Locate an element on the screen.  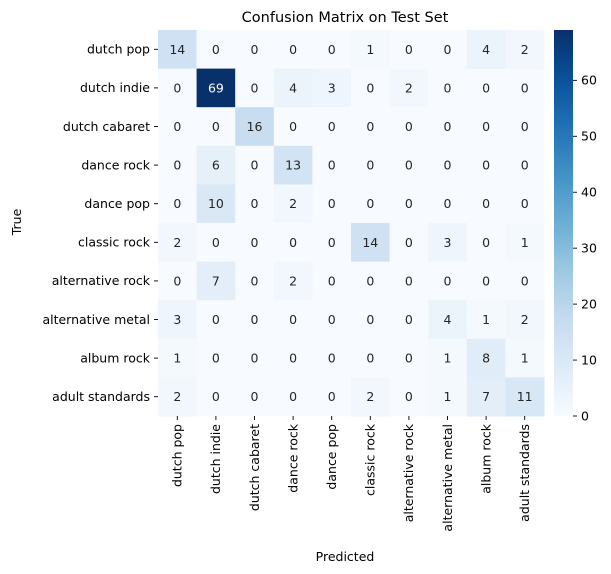
colorbar-tick-label: 40 is located at coordinates (589, 192).